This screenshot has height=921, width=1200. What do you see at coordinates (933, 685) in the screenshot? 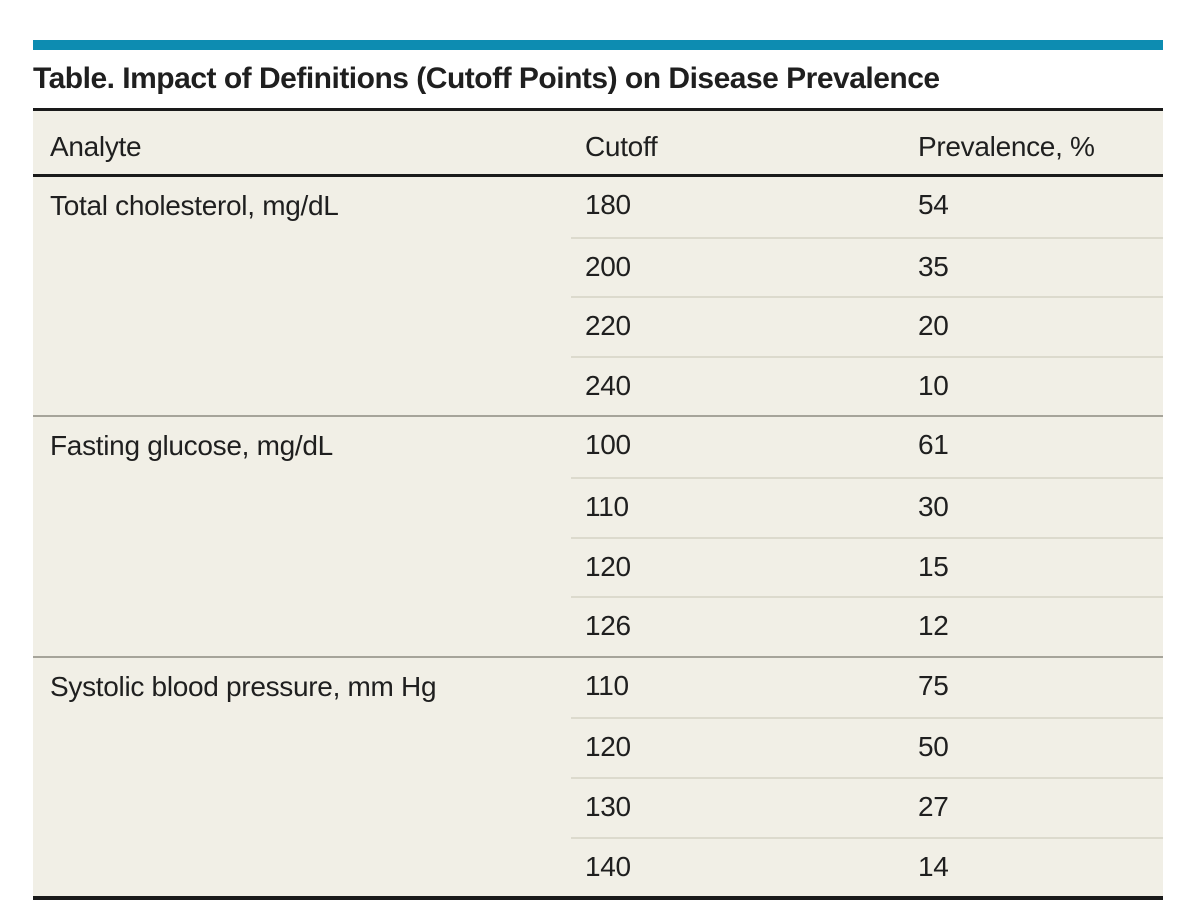
I see `prevalence-cell: 75` at bounding box center [933, 685].